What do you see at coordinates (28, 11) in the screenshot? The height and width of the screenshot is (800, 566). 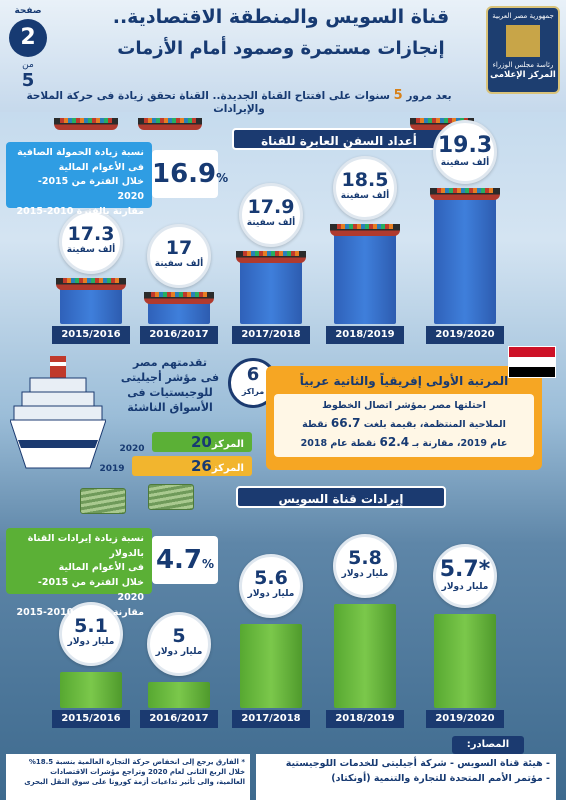 I see `page-label: صفحة` at bounding box center [28, 11].